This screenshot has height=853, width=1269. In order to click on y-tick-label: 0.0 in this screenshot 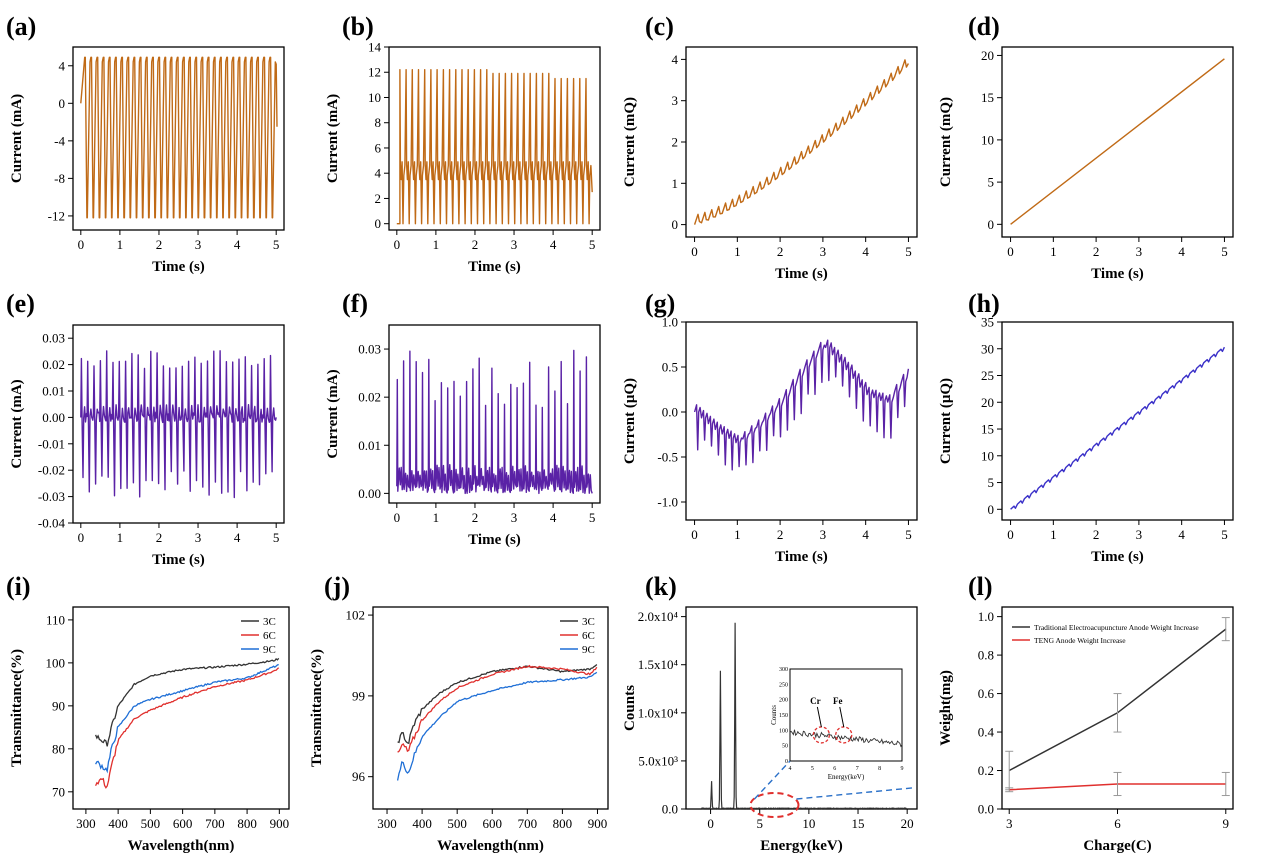, I will do `click(670, 809)`.